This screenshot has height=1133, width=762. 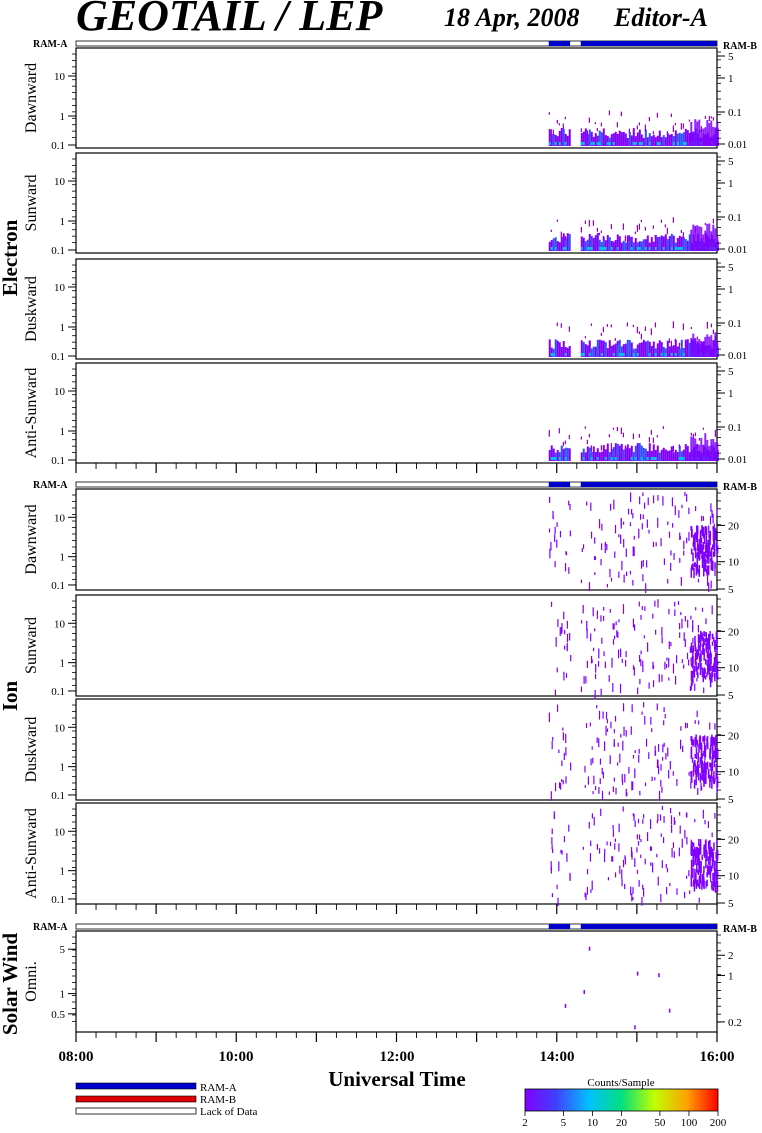 What do you see at coordinates (63, 222) in the screenshot?
I see `electron-left-tick-label: 1` at bounding box center [63, 222].